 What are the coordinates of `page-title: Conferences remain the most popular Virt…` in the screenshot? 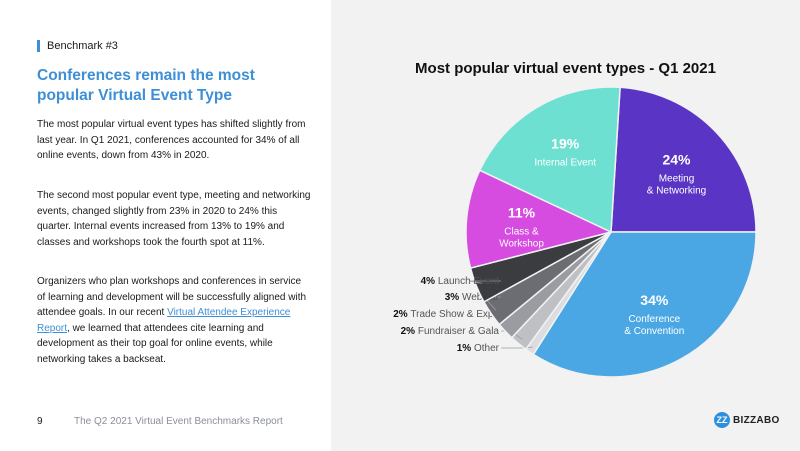 It's located at (146, 85).